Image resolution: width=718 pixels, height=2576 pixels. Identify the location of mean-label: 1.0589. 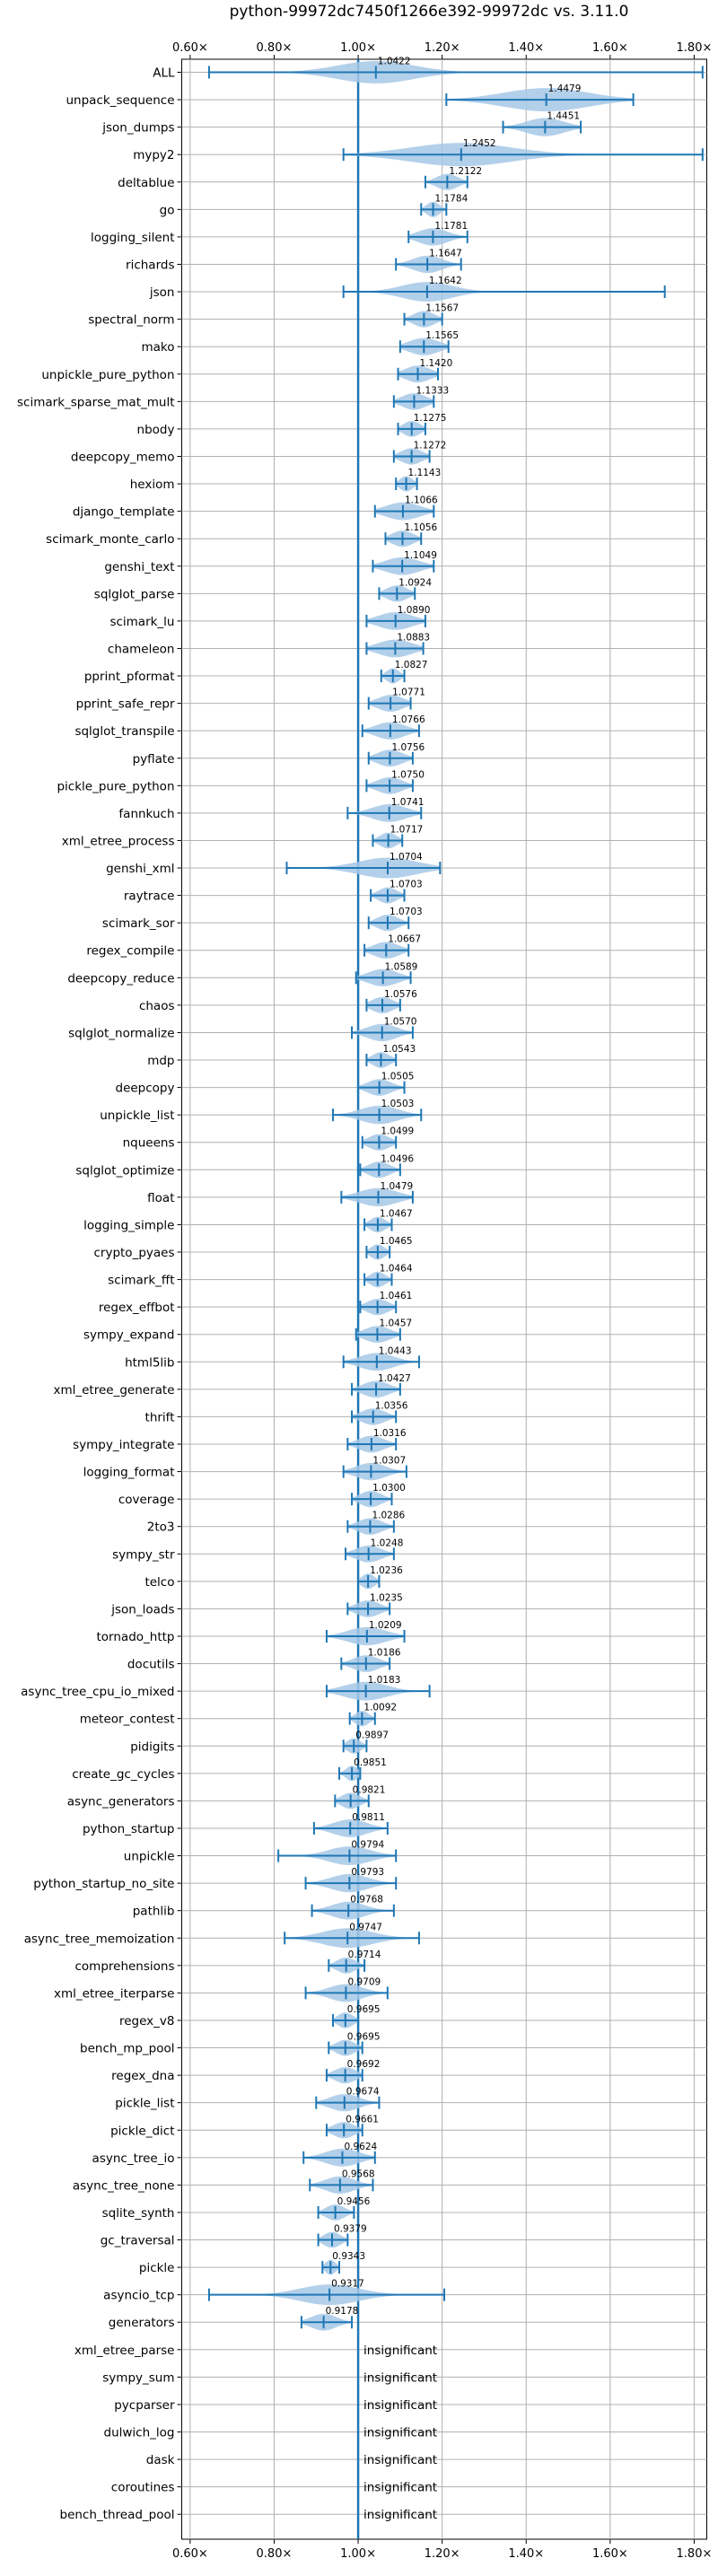
(401, 966).